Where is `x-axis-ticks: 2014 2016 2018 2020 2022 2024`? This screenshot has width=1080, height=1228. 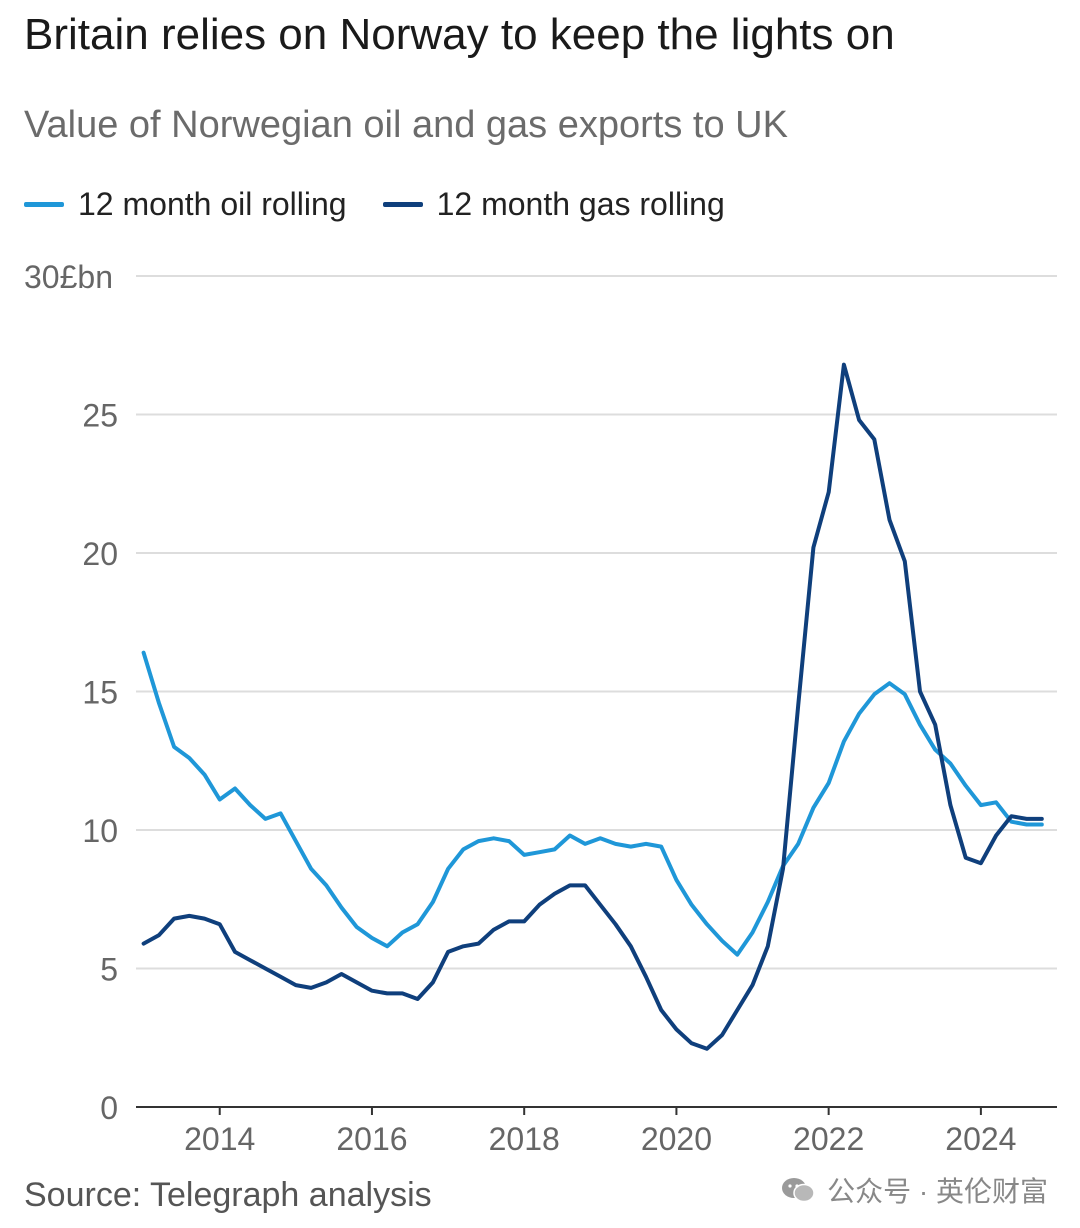 x-axis-ticks: 2014 2016 2018 2020 2022 2024 is located at coordinates (600, 1132).